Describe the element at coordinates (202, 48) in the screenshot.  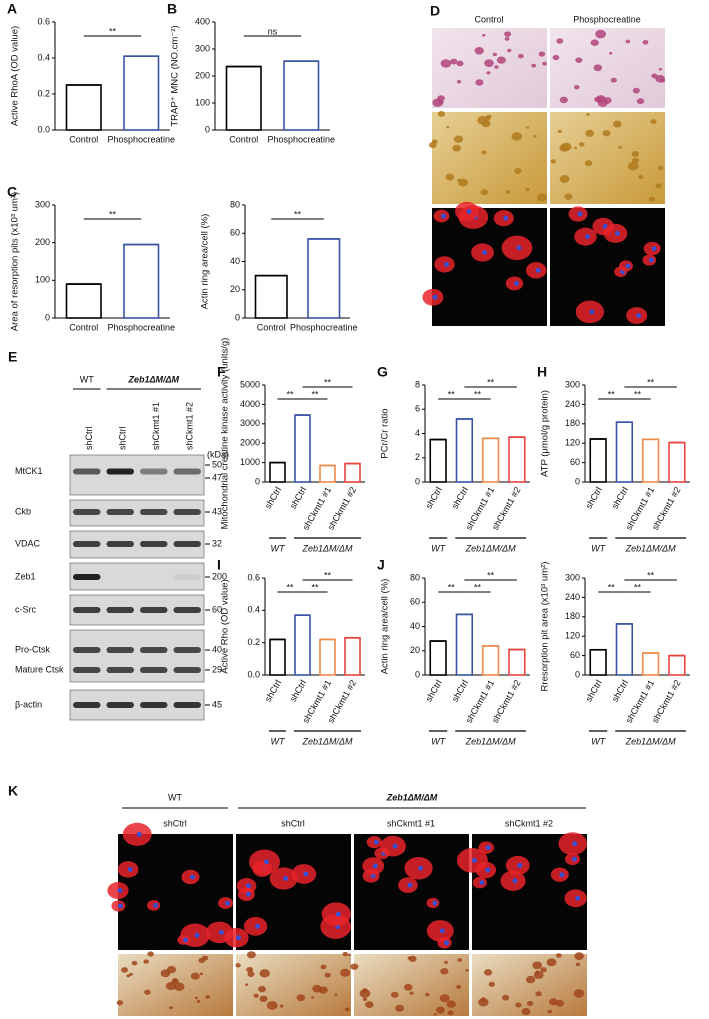
I see `y-tick-label: 300` at that location.